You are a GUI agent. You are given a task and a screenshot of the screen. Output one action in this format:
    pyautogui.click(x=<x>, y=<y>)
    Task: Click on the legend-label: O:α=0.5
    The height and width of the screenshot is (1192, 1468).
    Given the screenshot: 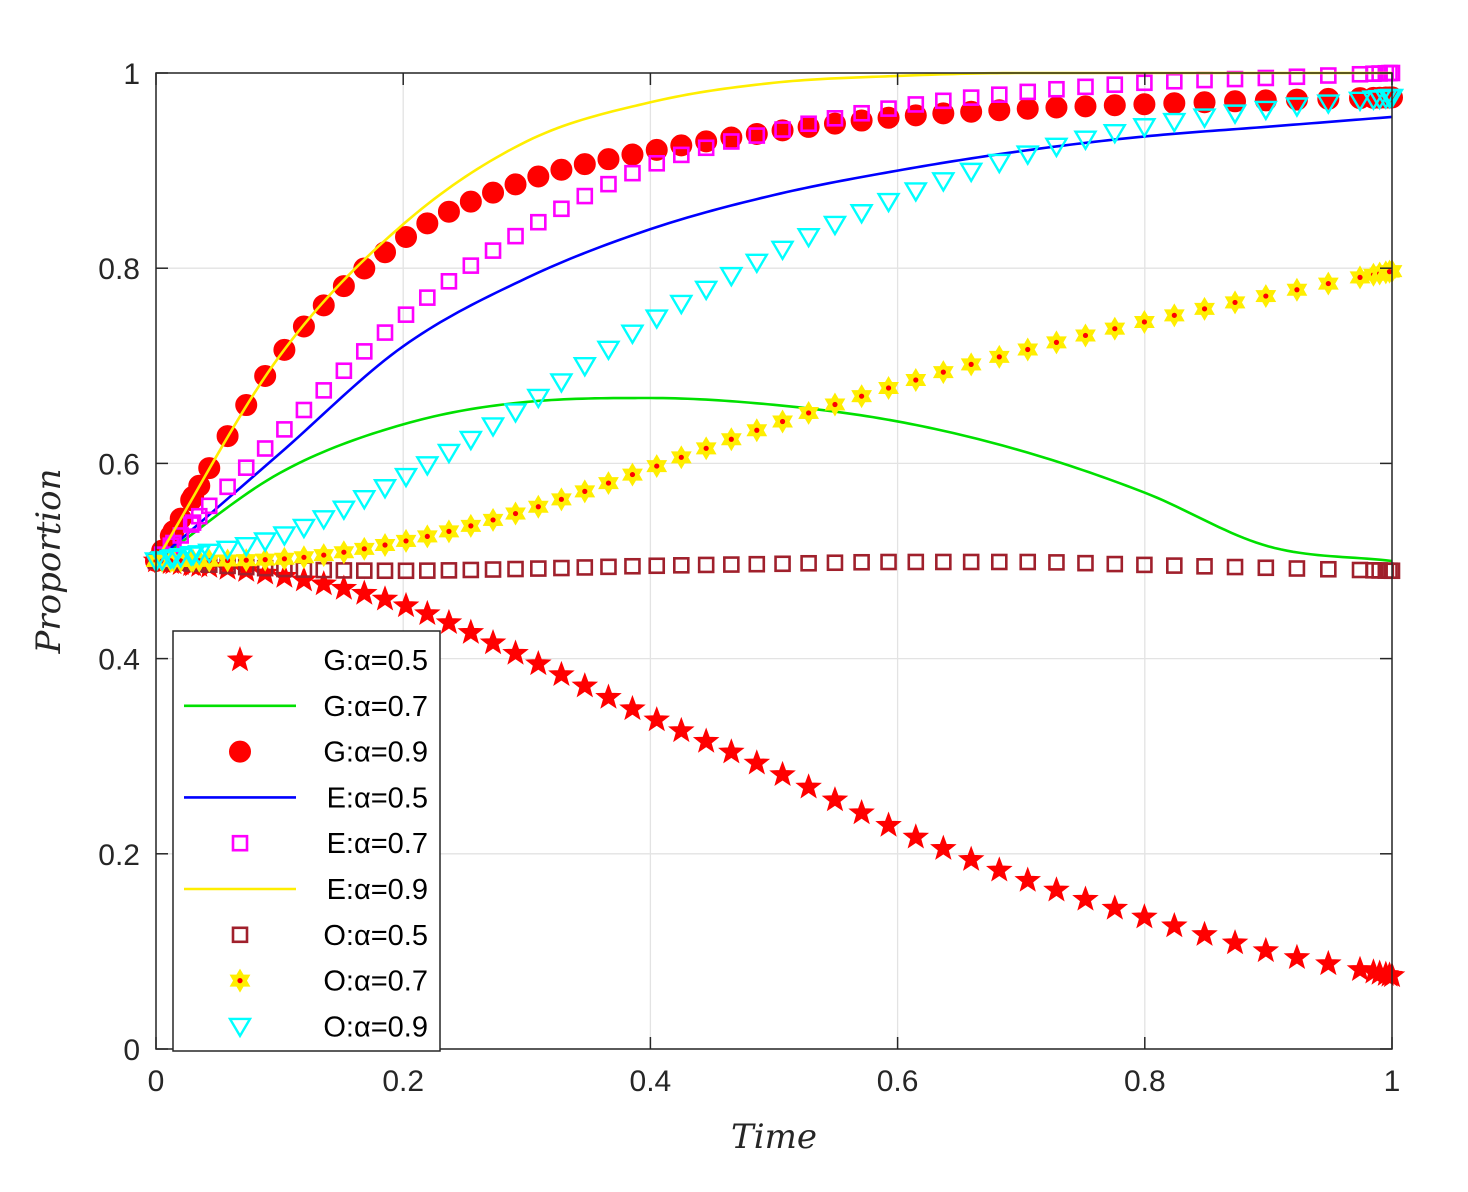 What is the action you would take?
    pyautogui.click(x=375, y=936)
    